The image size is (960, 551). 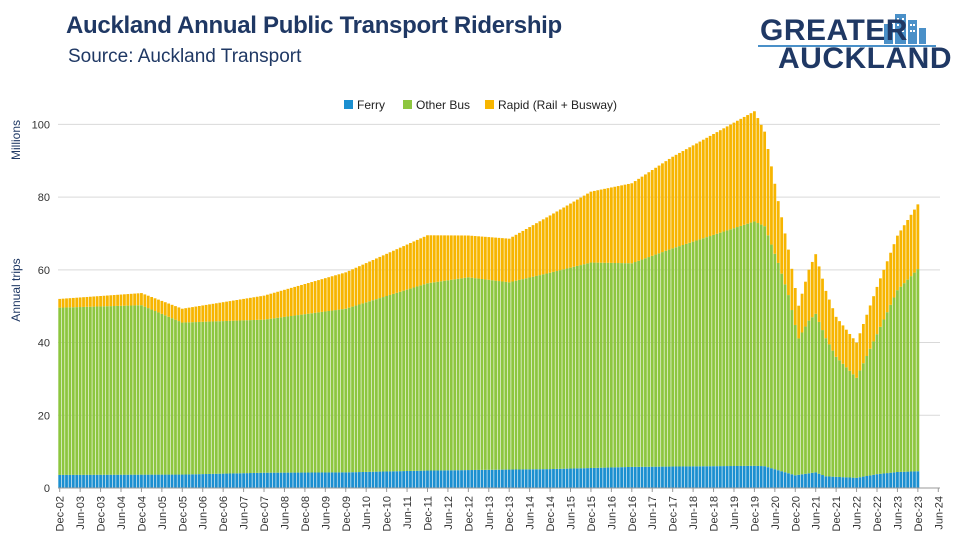 What do you see at coordinates (572, 513) in the screenshot?
I see `x-tick-label: Jun-15` at bounding box center [572, 513].